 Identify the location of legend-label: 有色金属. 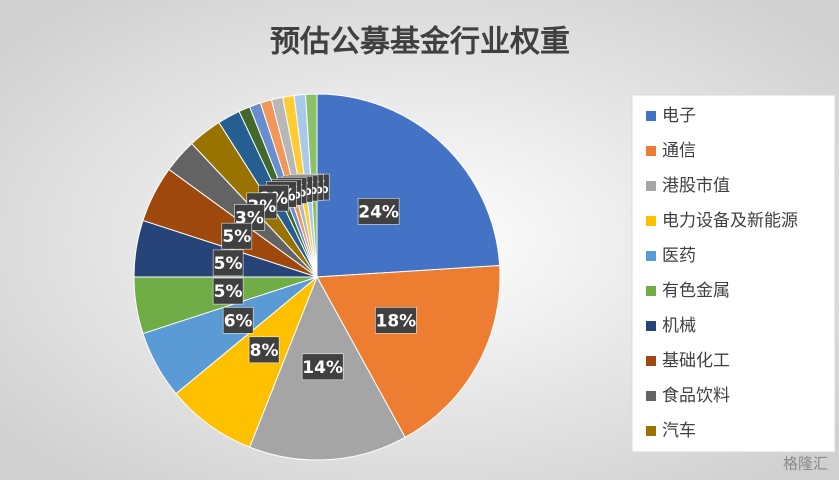
(696, 291).